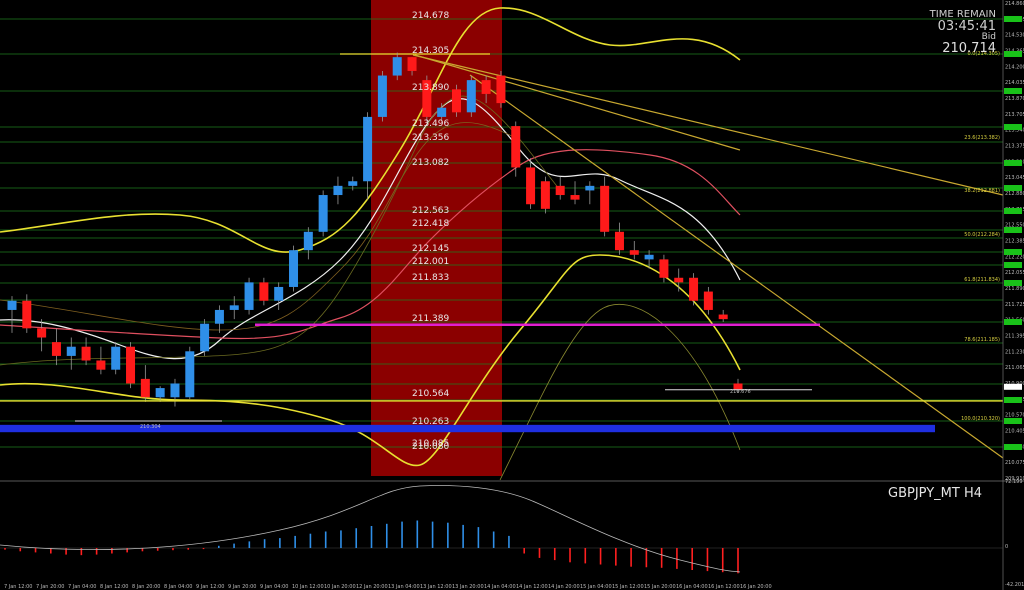  I want to click on level-label: 211.833, so click(430, 278).